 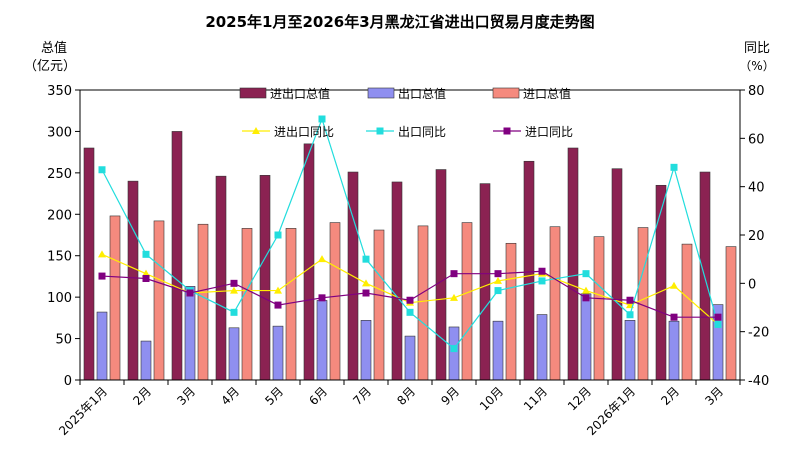 What do you see at coordinates (756, 91) in the screenshot?
I see `right-tick-label: 80` at bounding box center [756, 91].